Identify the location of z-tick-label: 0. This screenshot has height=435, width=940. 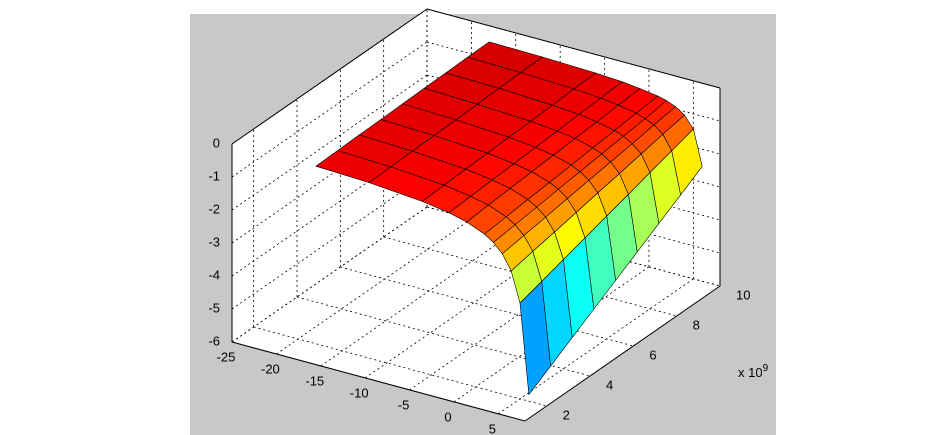
(216, 142).